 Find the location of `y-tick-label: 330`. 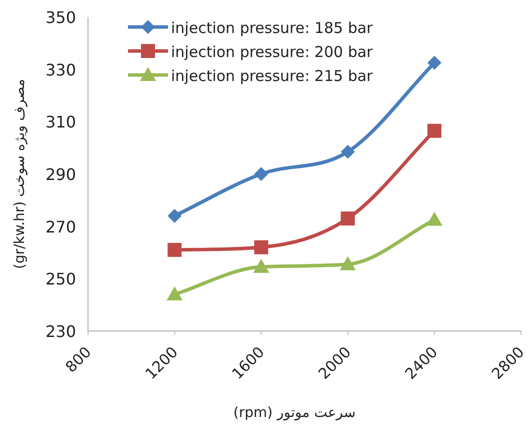

y-tick-label: 330 is located at coordinates (60, 70).